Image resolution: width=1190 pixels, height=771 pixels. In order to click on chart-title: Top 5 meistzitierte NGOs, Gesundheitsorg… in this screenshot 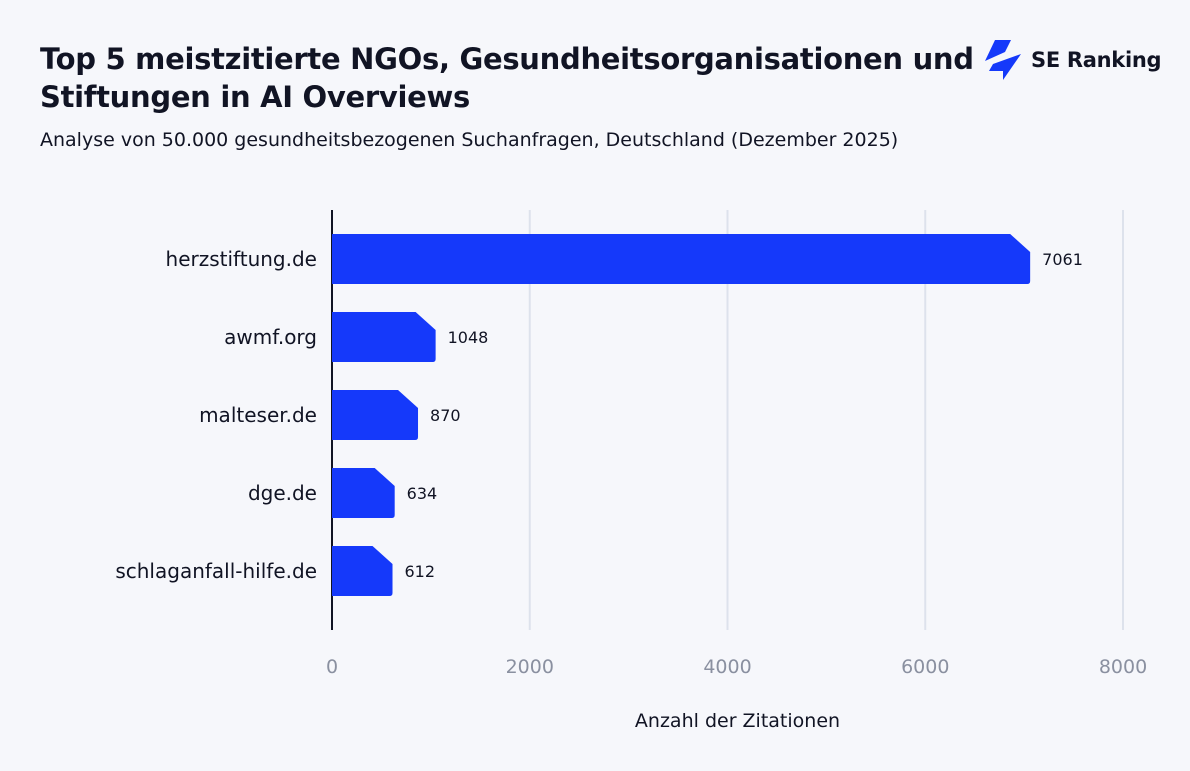, I will do `click(507, 78)`.